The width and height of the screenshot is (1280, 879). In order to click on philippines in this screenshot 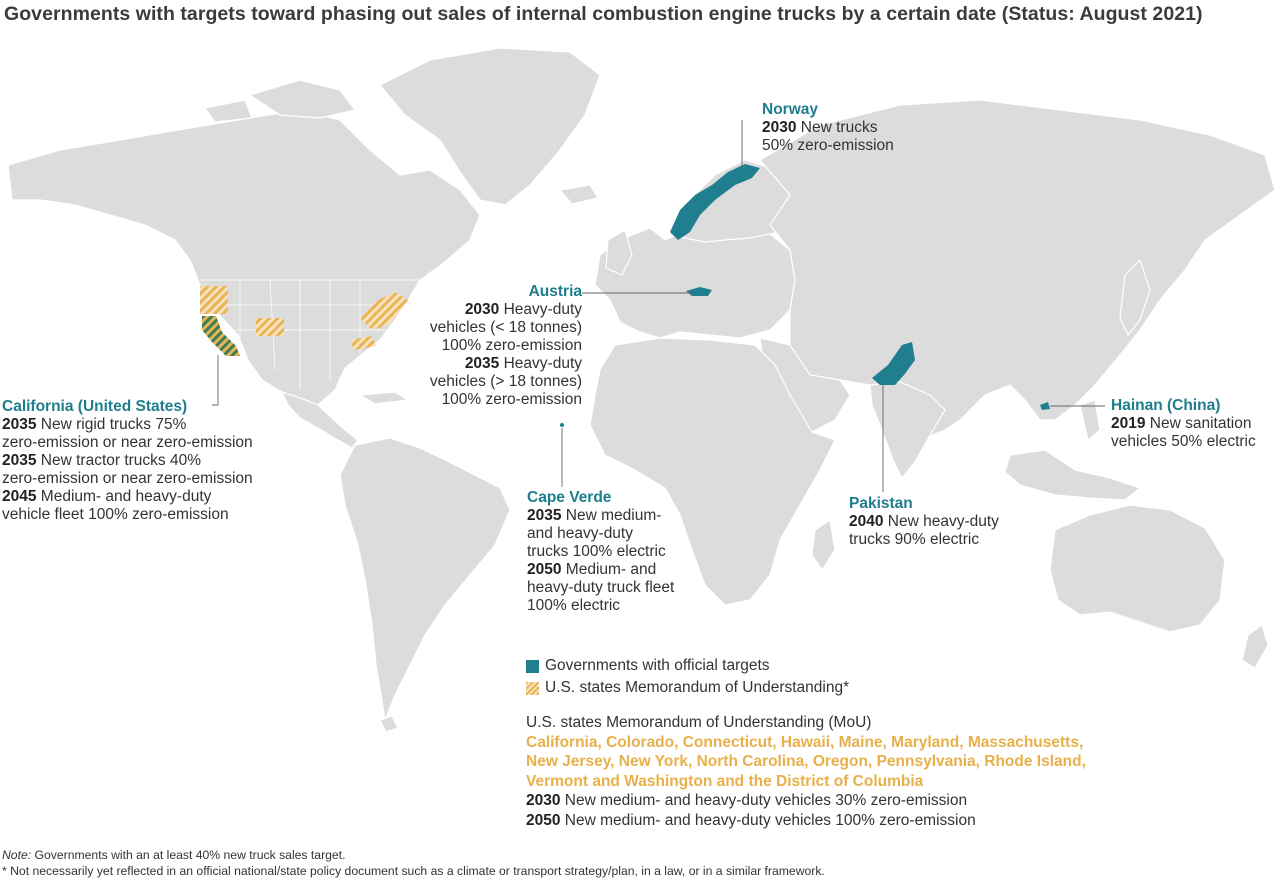, I will do `click(1090, 420)`.